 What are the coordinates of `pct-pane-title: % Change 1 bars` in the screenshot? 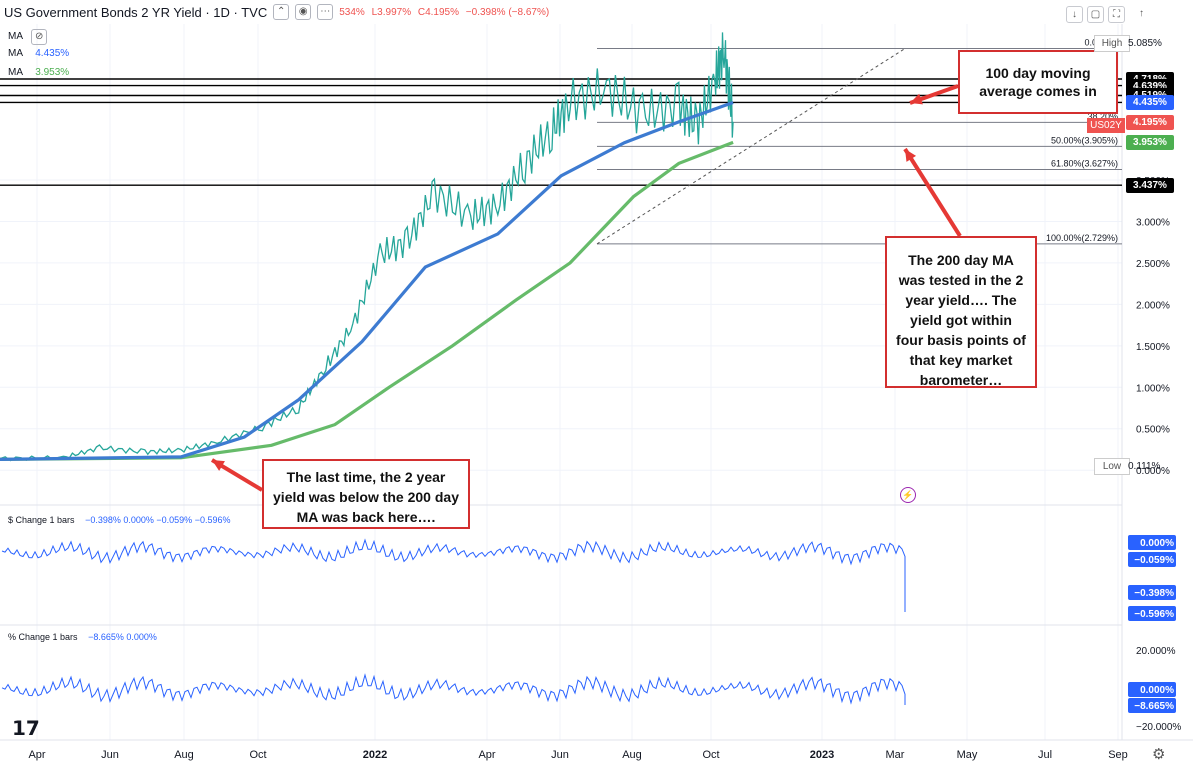 It's located at (43, 637).